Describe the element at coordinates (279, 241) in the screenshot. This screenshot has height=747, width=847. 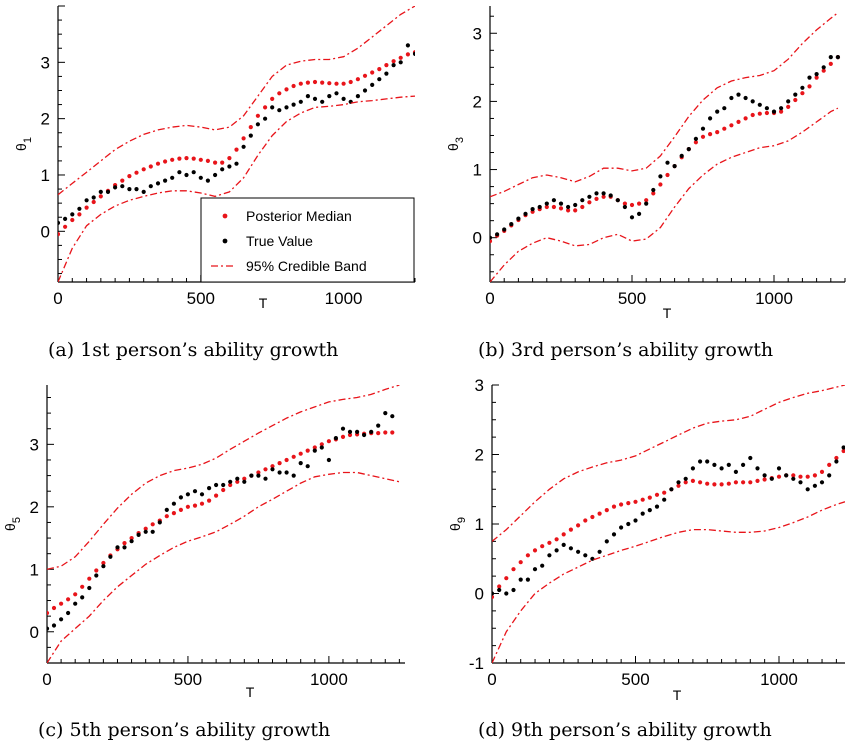
I see `legend-label: True Value` at that location.